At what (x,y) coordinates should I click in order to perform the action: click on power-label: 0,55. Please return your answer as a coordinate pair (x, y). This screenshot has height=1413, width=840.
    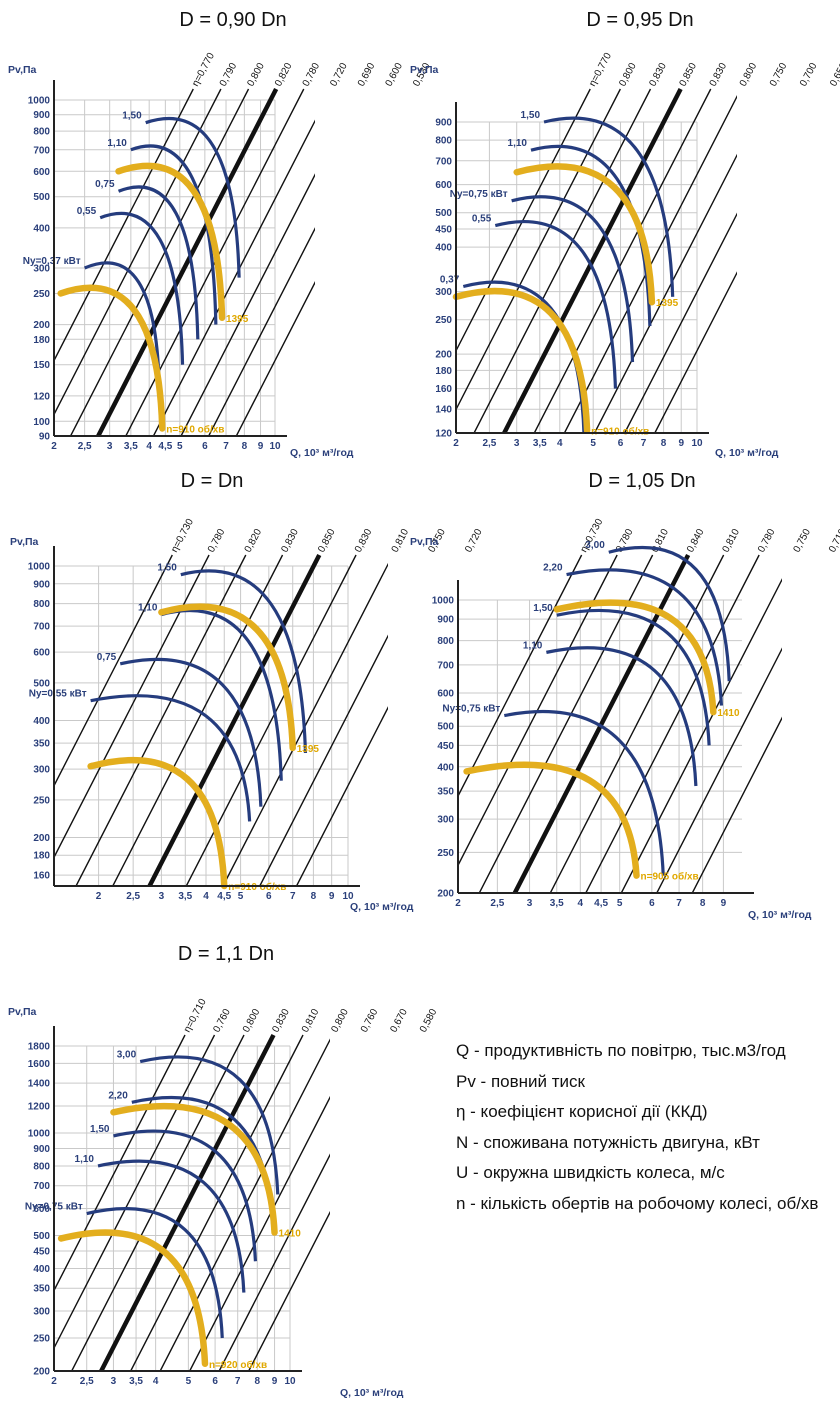
    Looking at the image, I should click on (87, 211).